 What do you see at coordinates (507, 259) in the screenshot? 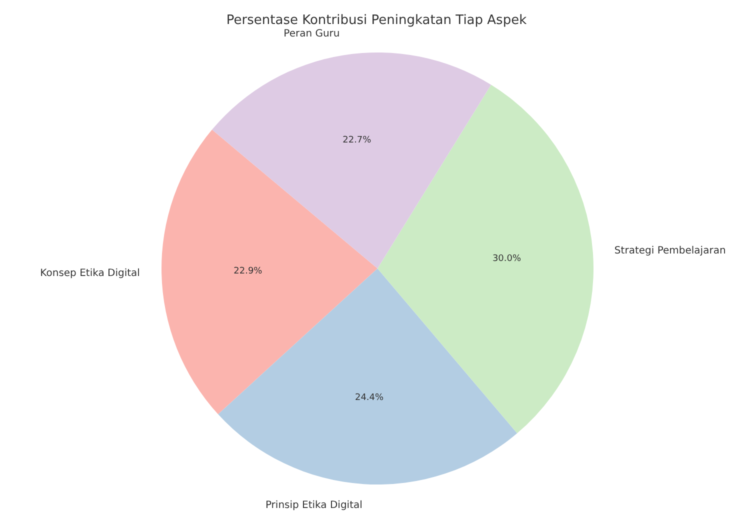
I see `data-label: 30.0%` at bounding box center [507, 259].